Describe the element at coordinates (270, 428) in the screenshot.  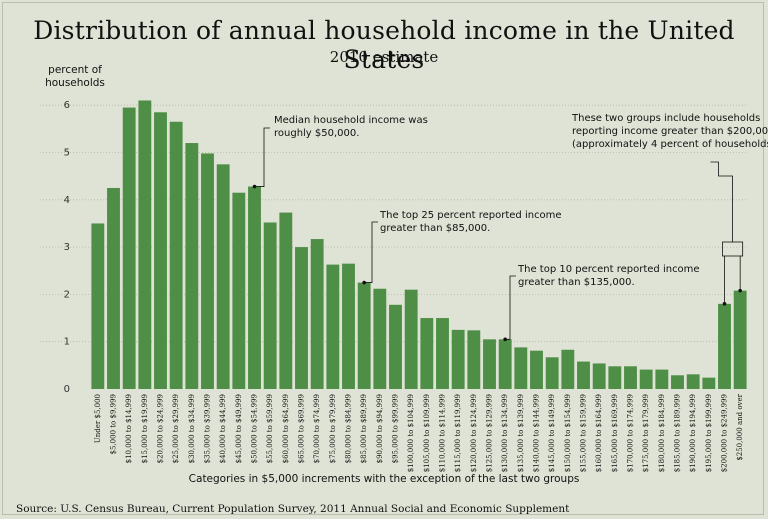
I see `x-tick-label: $55,000 to $59,999` at that location.